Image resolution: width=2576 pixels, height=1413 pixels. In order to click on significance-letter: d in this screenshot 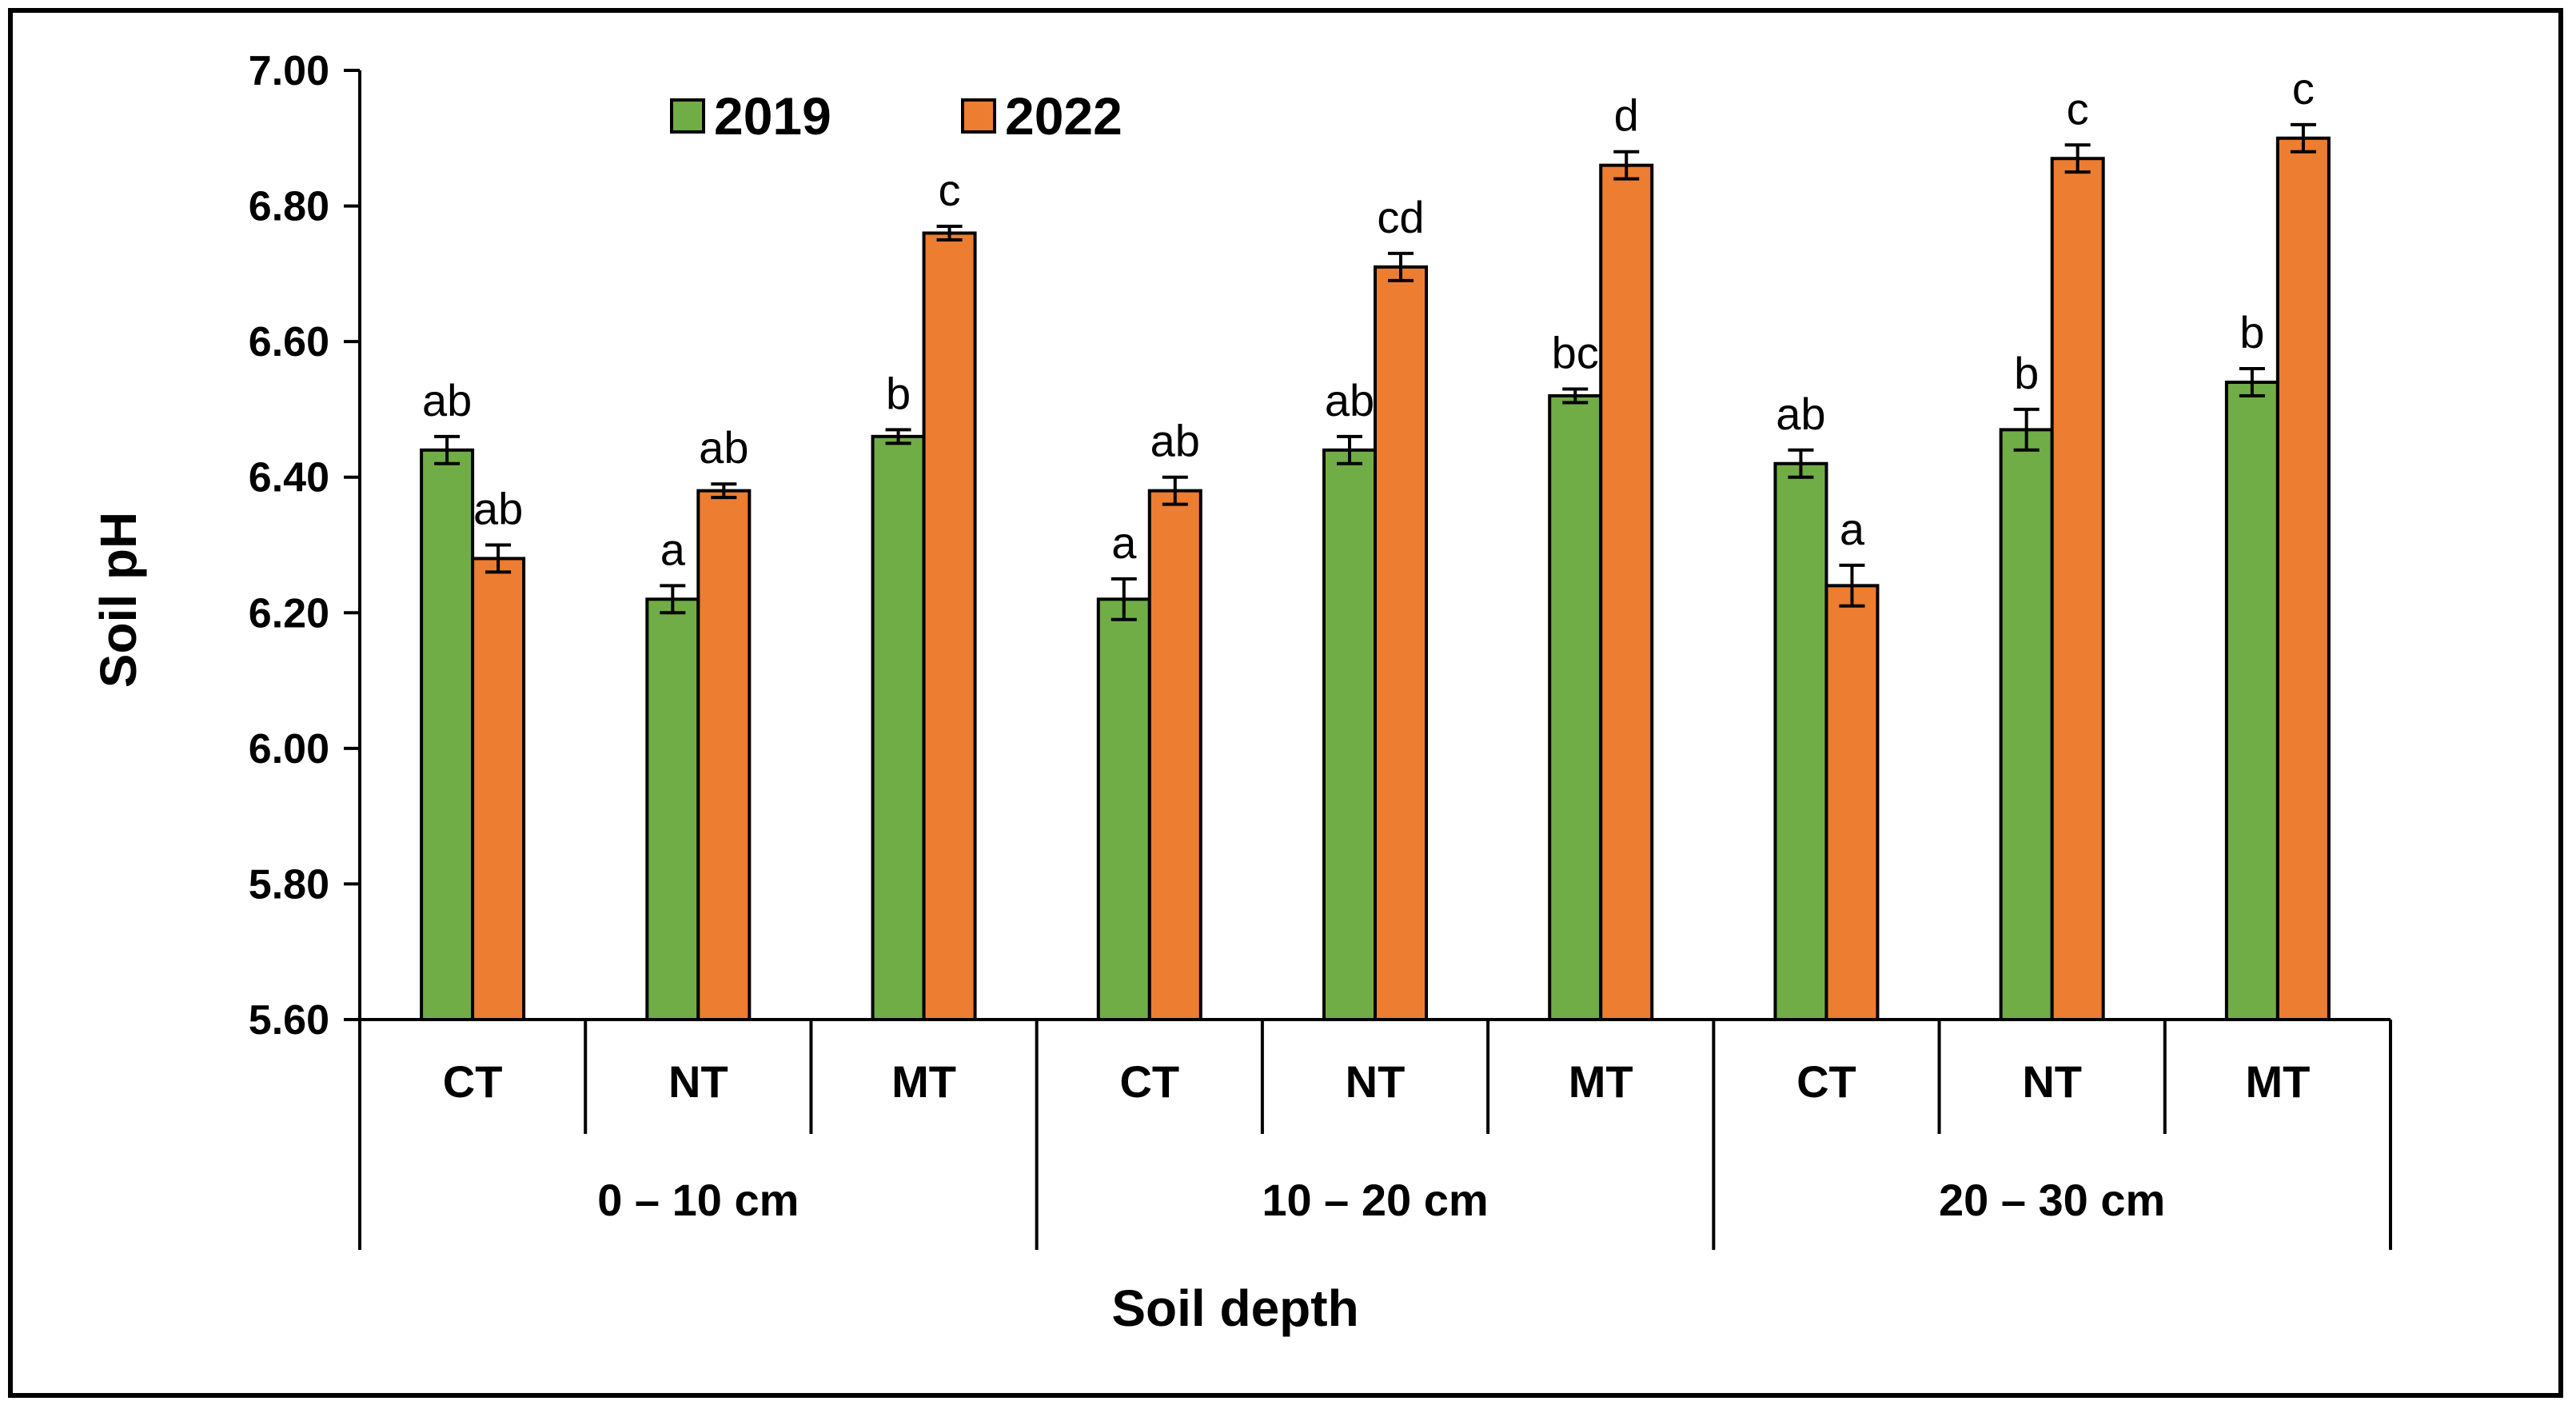, I will do `click(1626, 115)`.